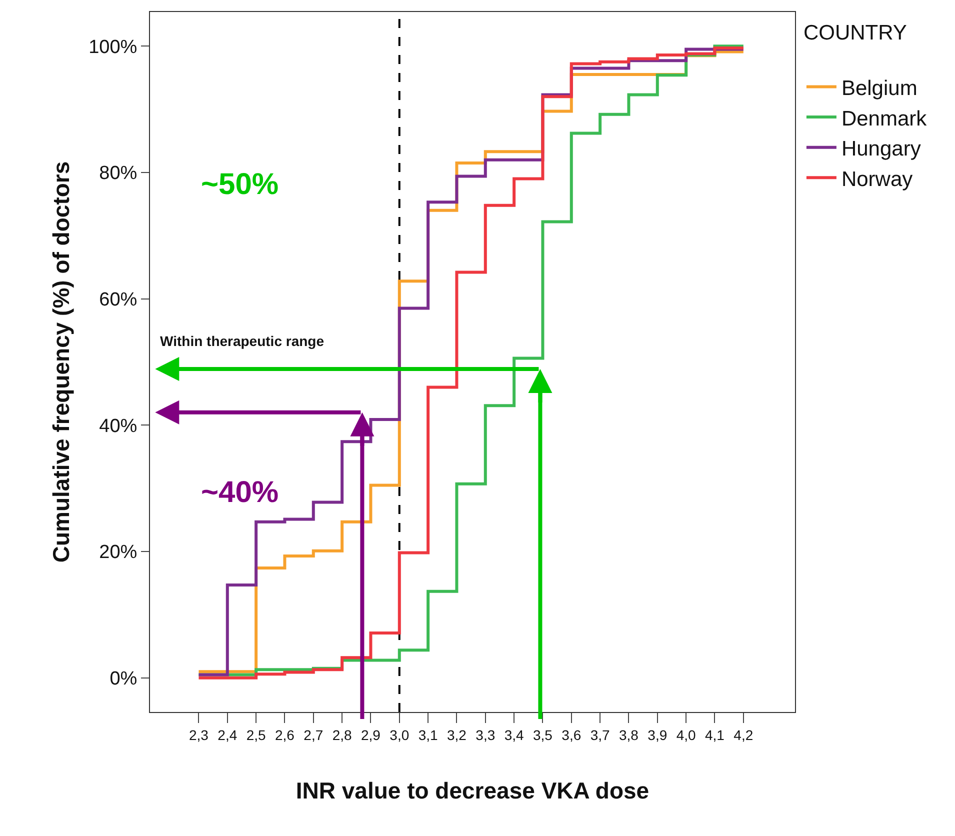 The width and height of the screenshot is (955, 836). What do you see at coordinates (473, 790) in the screenshot?
I see `x-axis-title: INR value to decrease VKA dose` at bounding box center [473, 790].